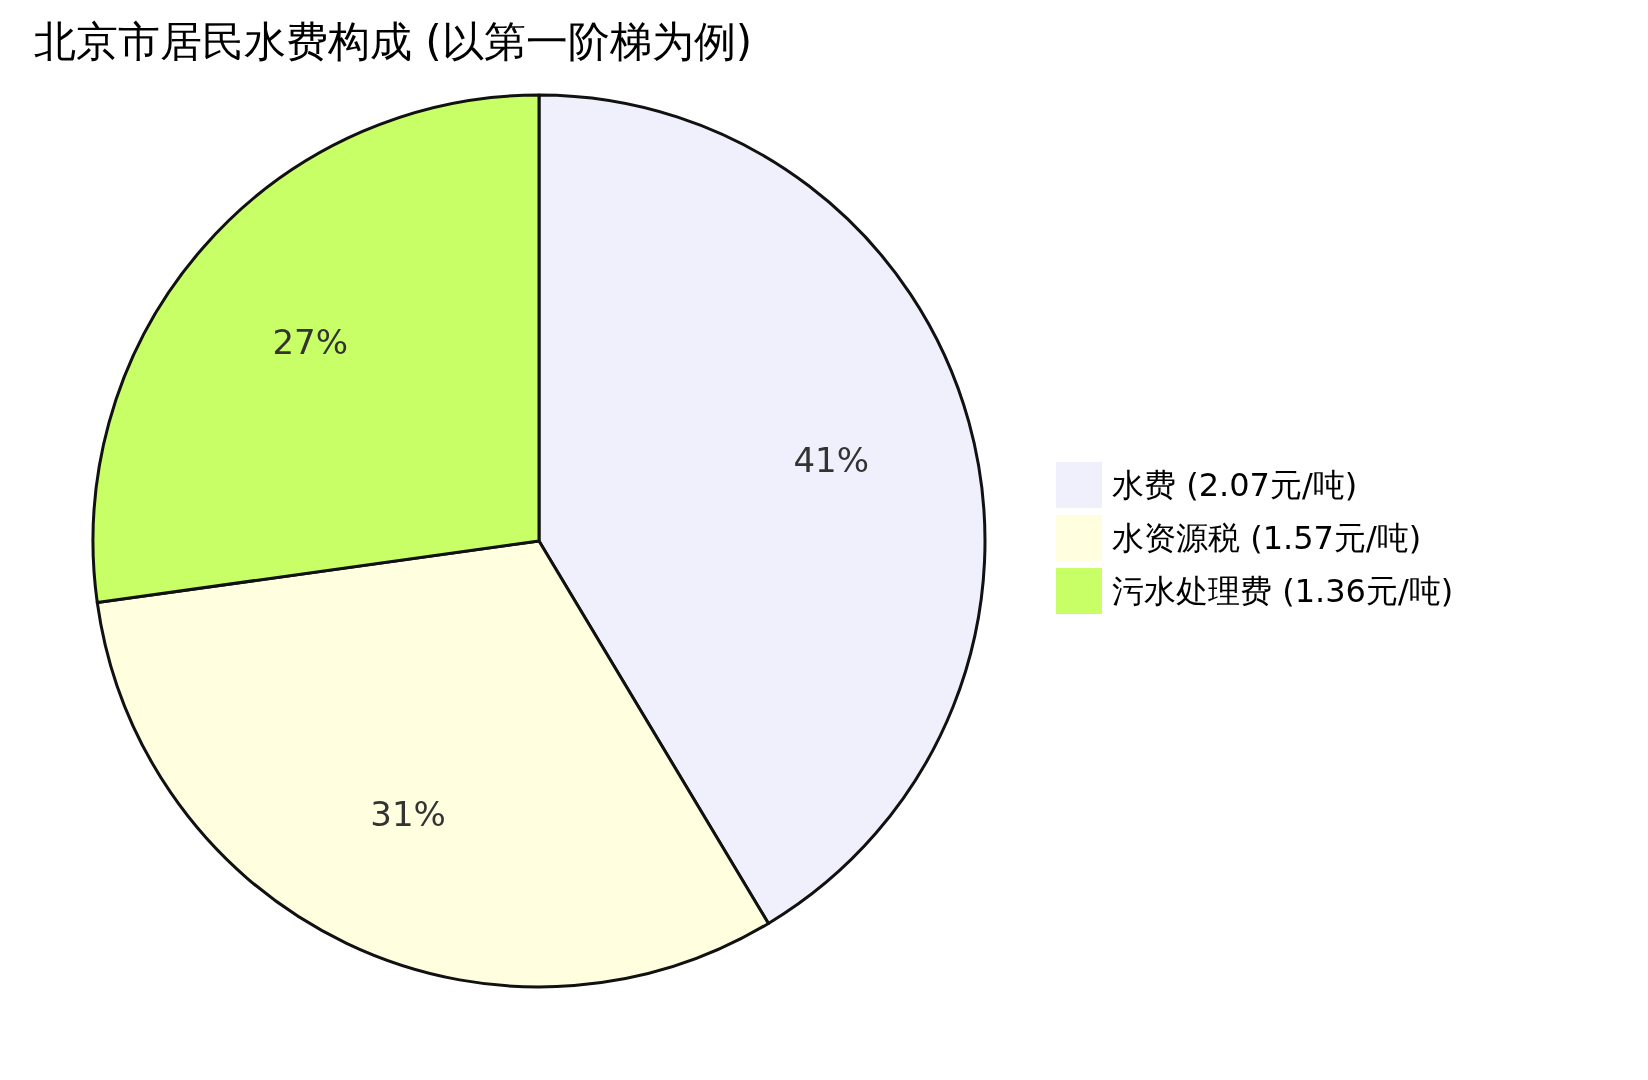  What do you see at coordinates (831, 459) in the screenshot?
I see `data-label: 41%` at bounding box center [831, 459].